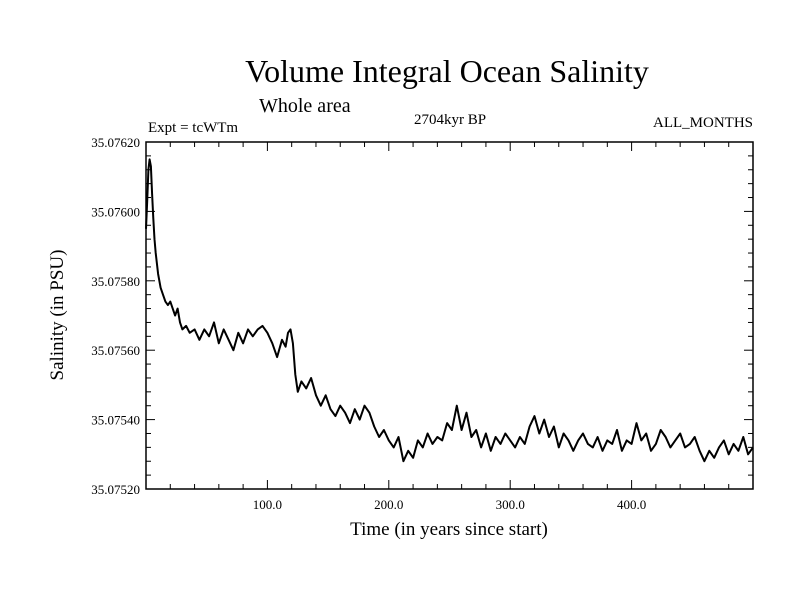 This screenshot has height=600, width=800. I want to click on chart-subtitle: Whole area, so click(305, 106).